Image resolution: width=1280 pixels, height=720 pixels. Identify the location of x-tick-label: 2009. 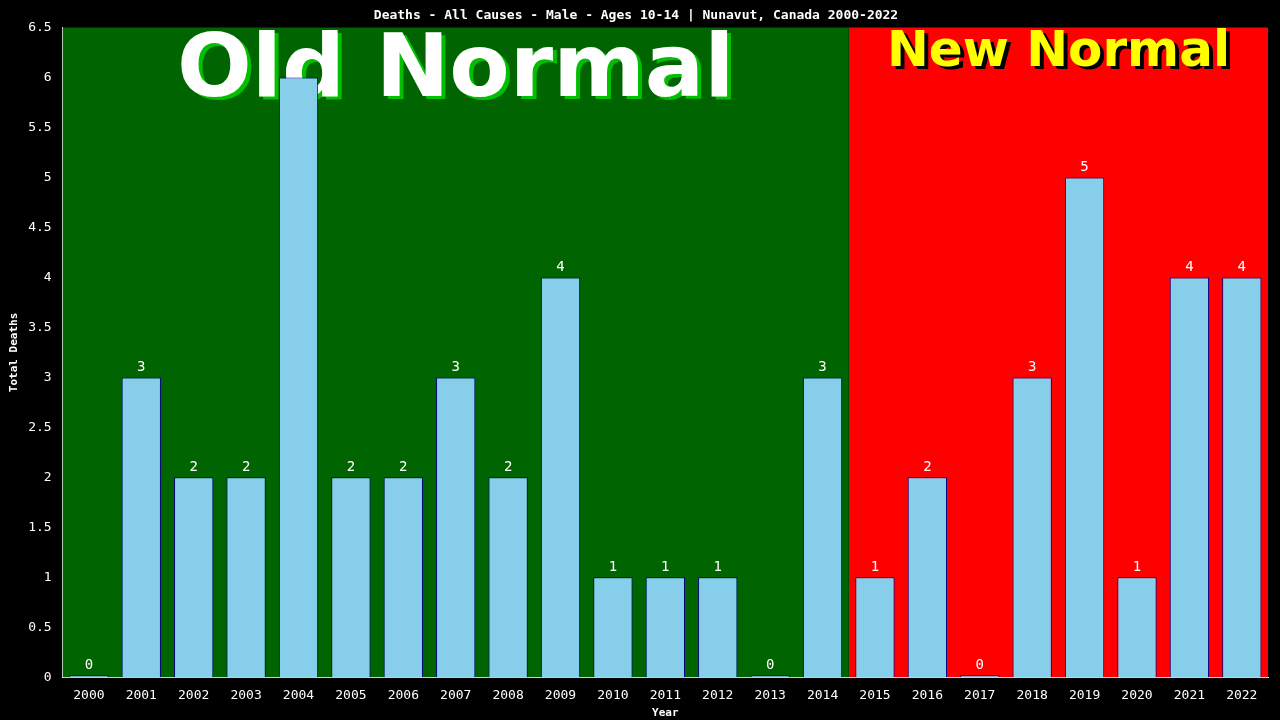
(560, 695).